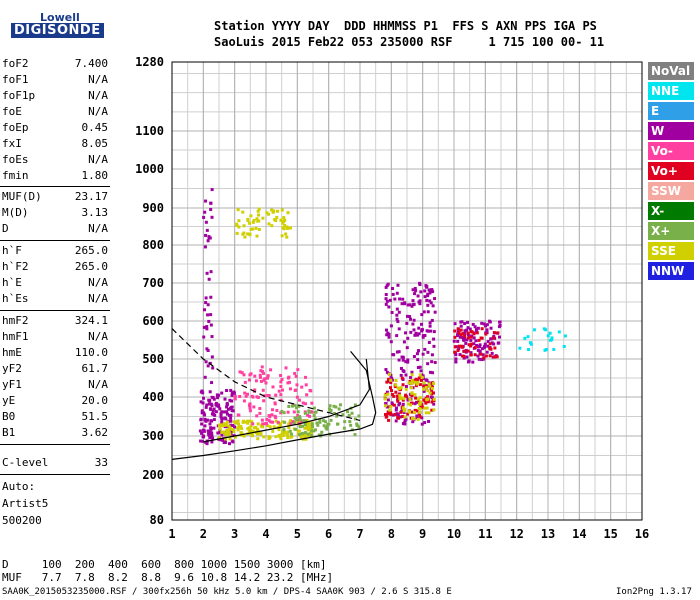 The height and width of the screenshot is (600, 700). What do you see at coordinates (98, 79) in the screenshot?
I see `param-value: N/A` at bounding box center [98, 79].